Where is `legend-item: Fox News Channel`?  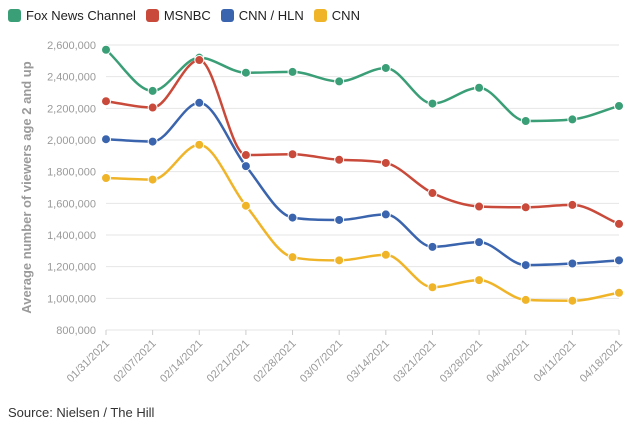 legend-item: Fox News Channel is located at coordinates (72, 15).